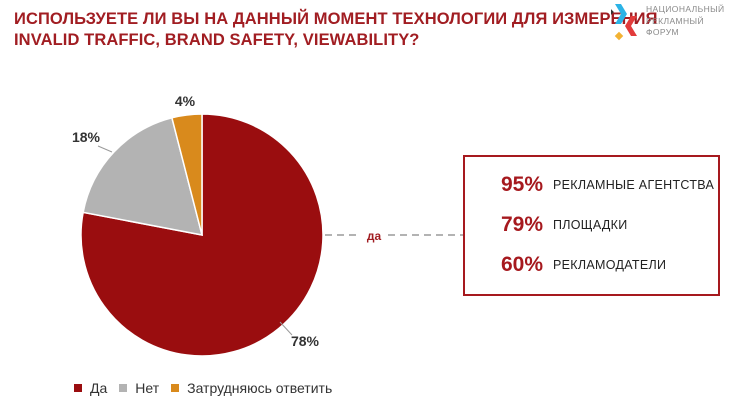 Image resolution: width=730 pixels, height=404 pixels. I want to click on legend-item-zatr: Затрудняюсь ответить, so click(251, 388).